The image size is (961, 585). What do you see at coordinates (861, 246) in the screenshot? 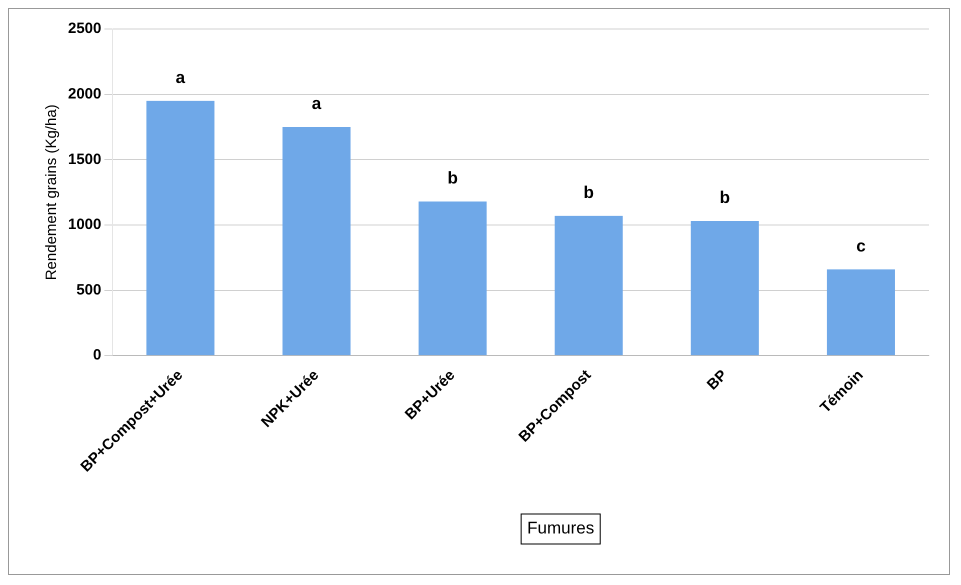
I see `annotation: c` at bounding box center [861, 246].